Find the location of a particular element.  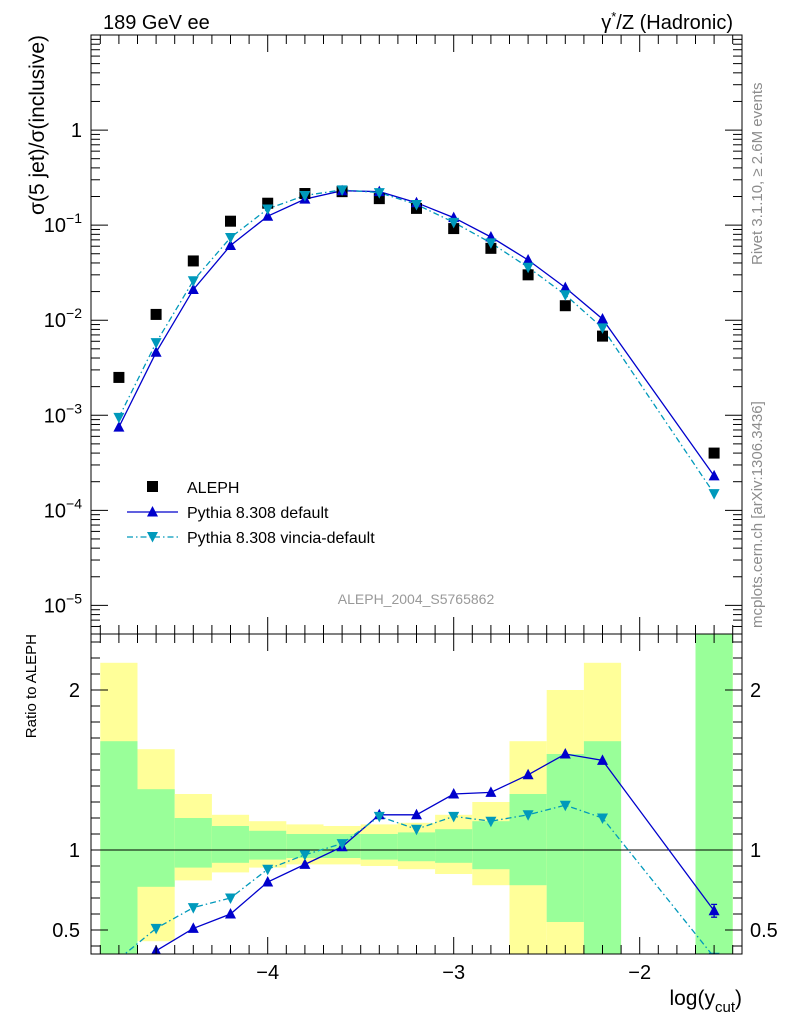

rivet-label: Rivet 3.1.10, ≥ 2.6M events is located at coordinates (757, 174).